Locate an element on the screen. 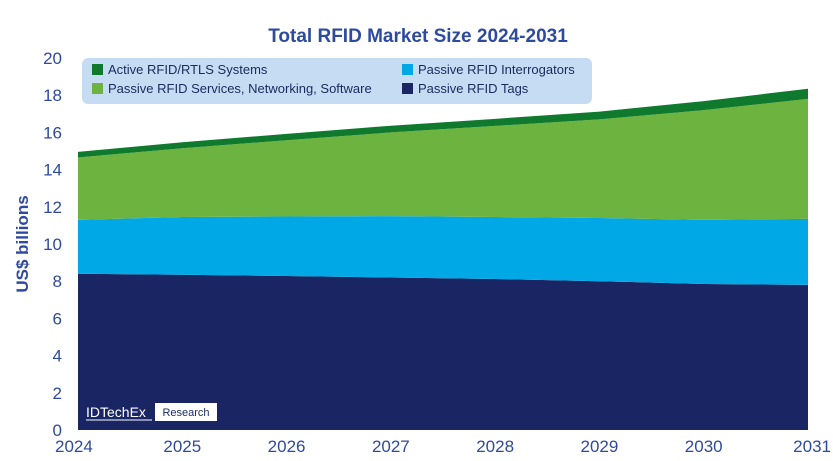  y-tick-label: 18 is located at coordinates (52, 95).